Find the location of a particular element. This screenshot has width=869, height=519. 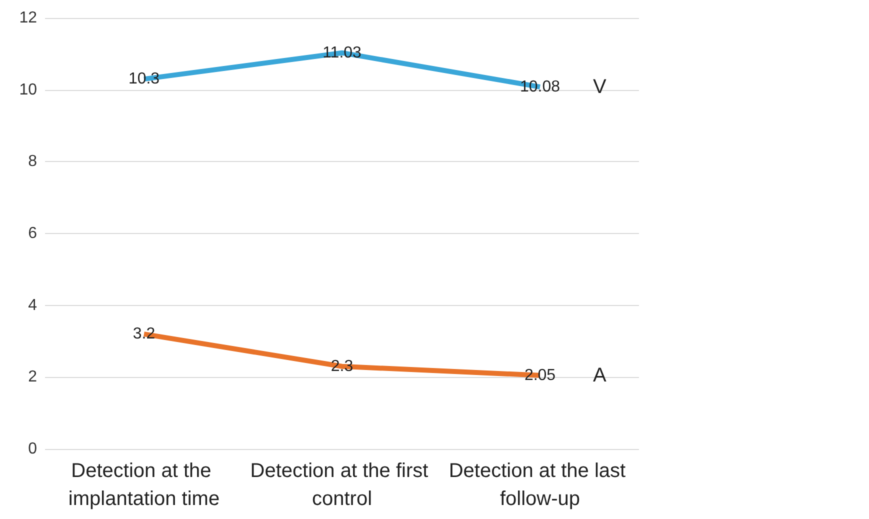

data-label: 3.2 is located at coordinates (144, 334).